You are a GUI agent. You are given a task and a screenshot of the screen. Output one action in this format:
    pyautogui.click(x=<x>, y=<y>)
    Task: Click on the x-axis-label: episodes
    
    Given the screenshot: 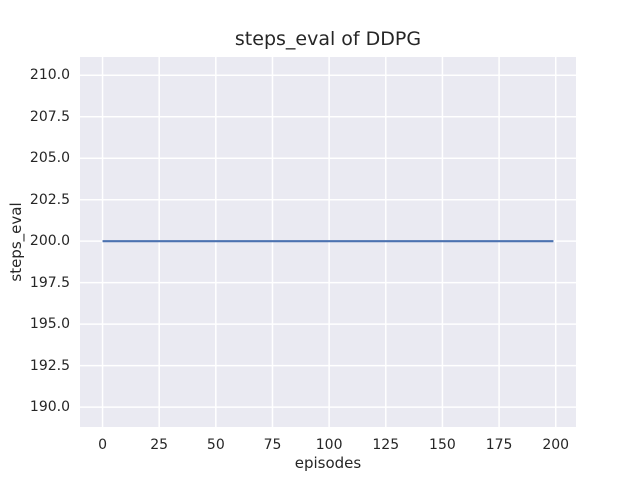 What is the action you would take?
    pyautogui.click(x=328, y=463)
    